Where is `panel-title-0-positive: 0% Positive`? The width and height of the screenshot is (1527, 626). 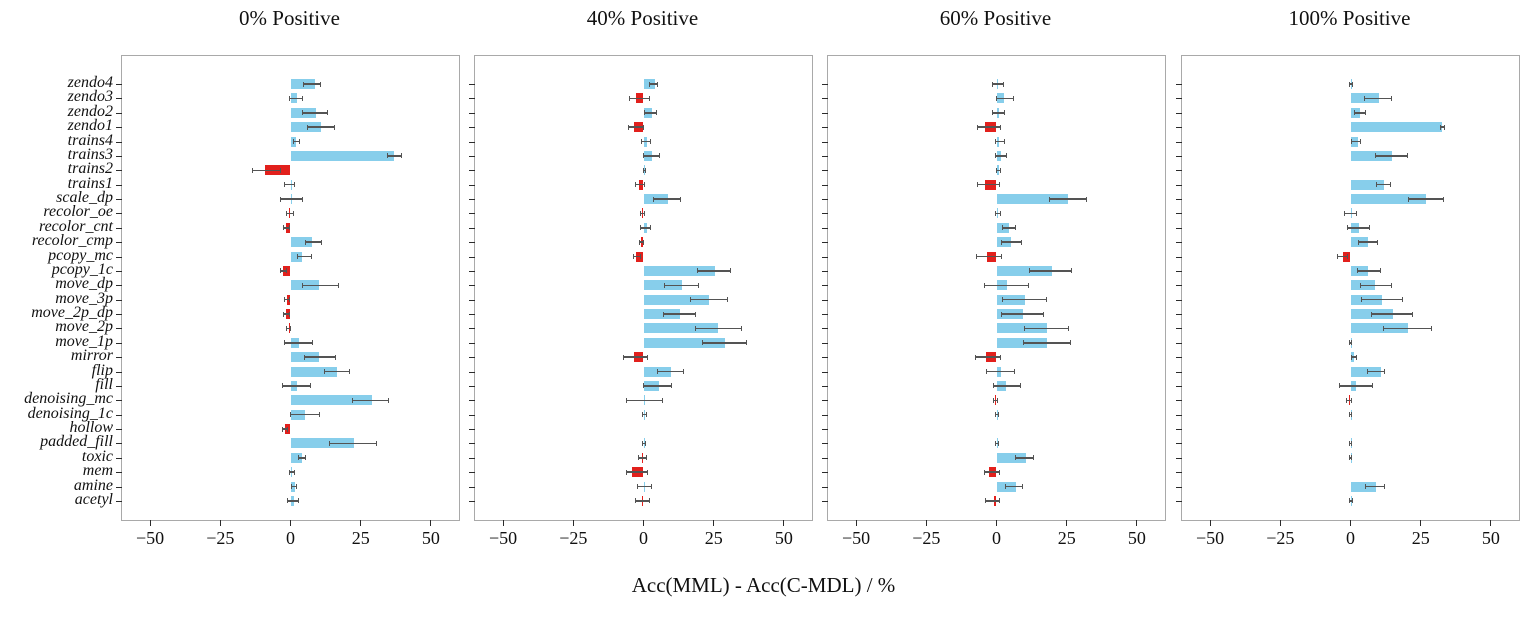 panel-title-0-positive: 0% Positive is located at coordinates (289, 18).